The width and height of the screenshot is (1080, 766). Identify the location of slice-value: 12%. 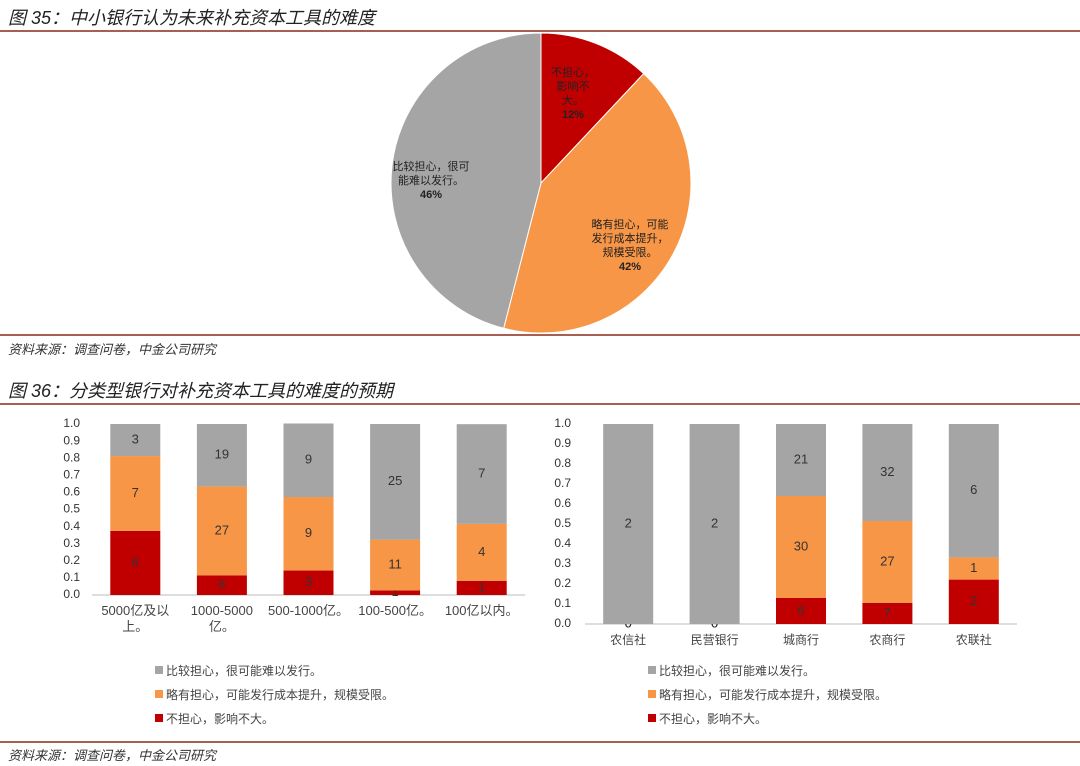
(573, 115).